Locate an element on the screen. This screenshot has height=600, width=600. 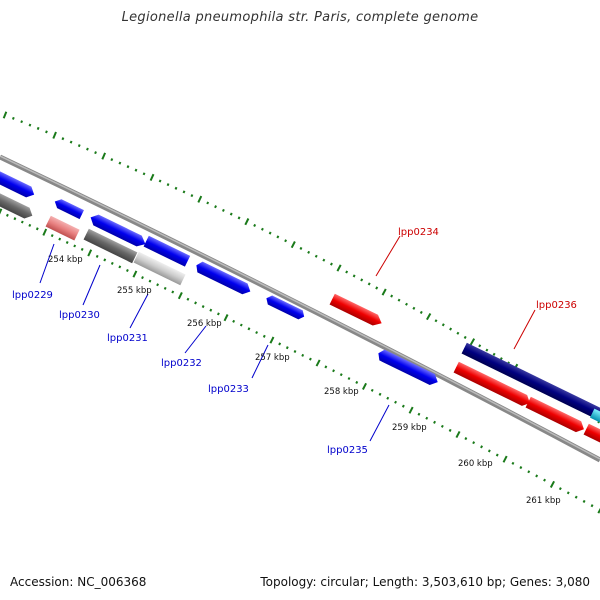
gene-arrow-lpp0236 is located at coordinates (493, 385).